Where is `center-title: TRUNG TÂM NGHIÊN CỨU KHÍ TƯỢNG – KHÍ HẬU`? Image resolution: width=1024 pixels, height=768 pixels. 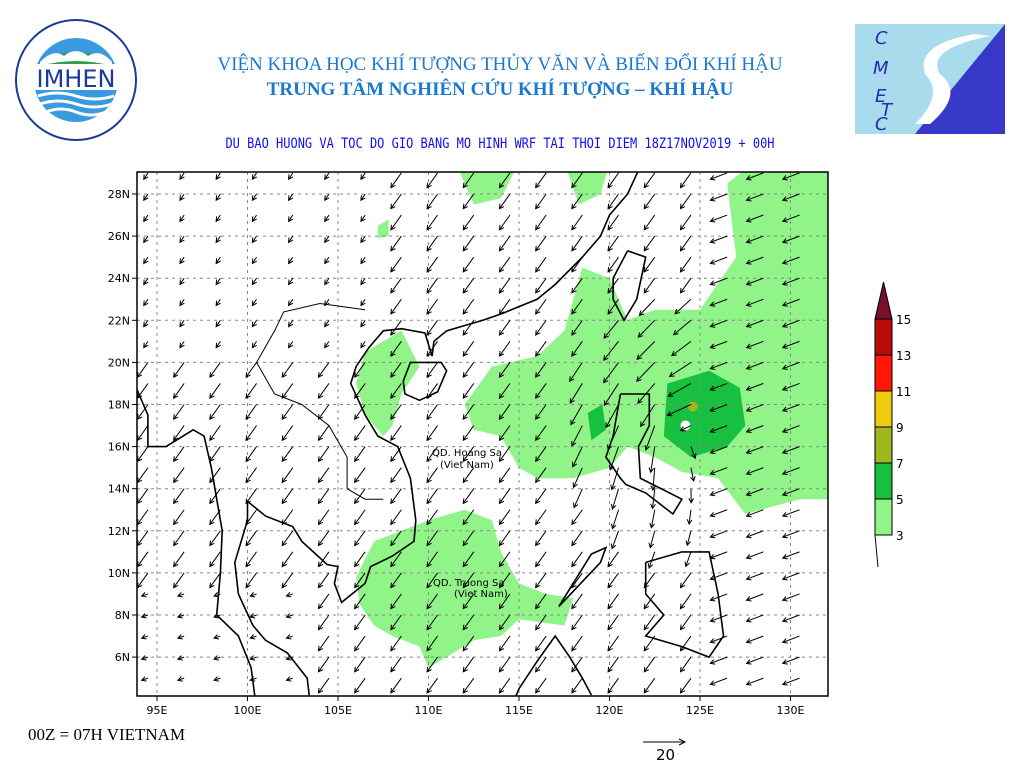
center-title: TRUNG TÂM NGHIÊN CỨU KHÍ TƯỢNG – KHÍ HẬU is located at coordinates (500, 89).